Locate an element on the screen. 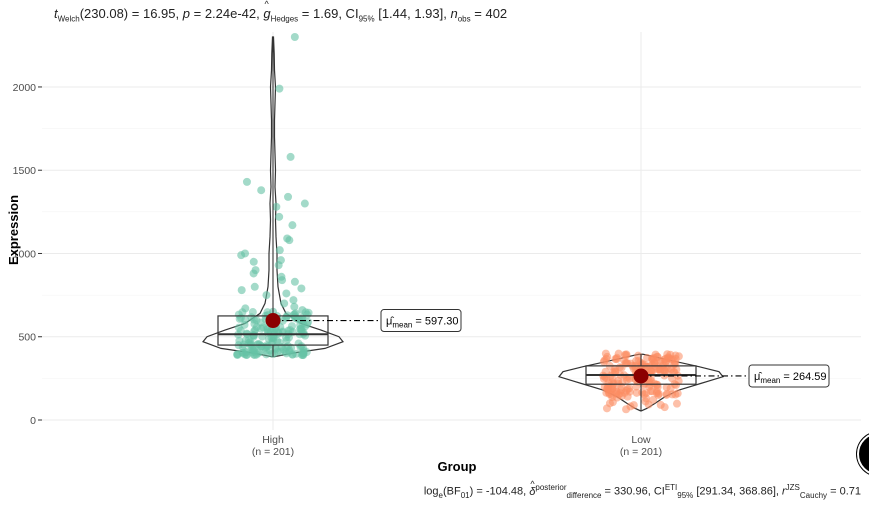 This screenshot has height=509, width=869. x-axis-title: Group is located at coordinates (457, 466).